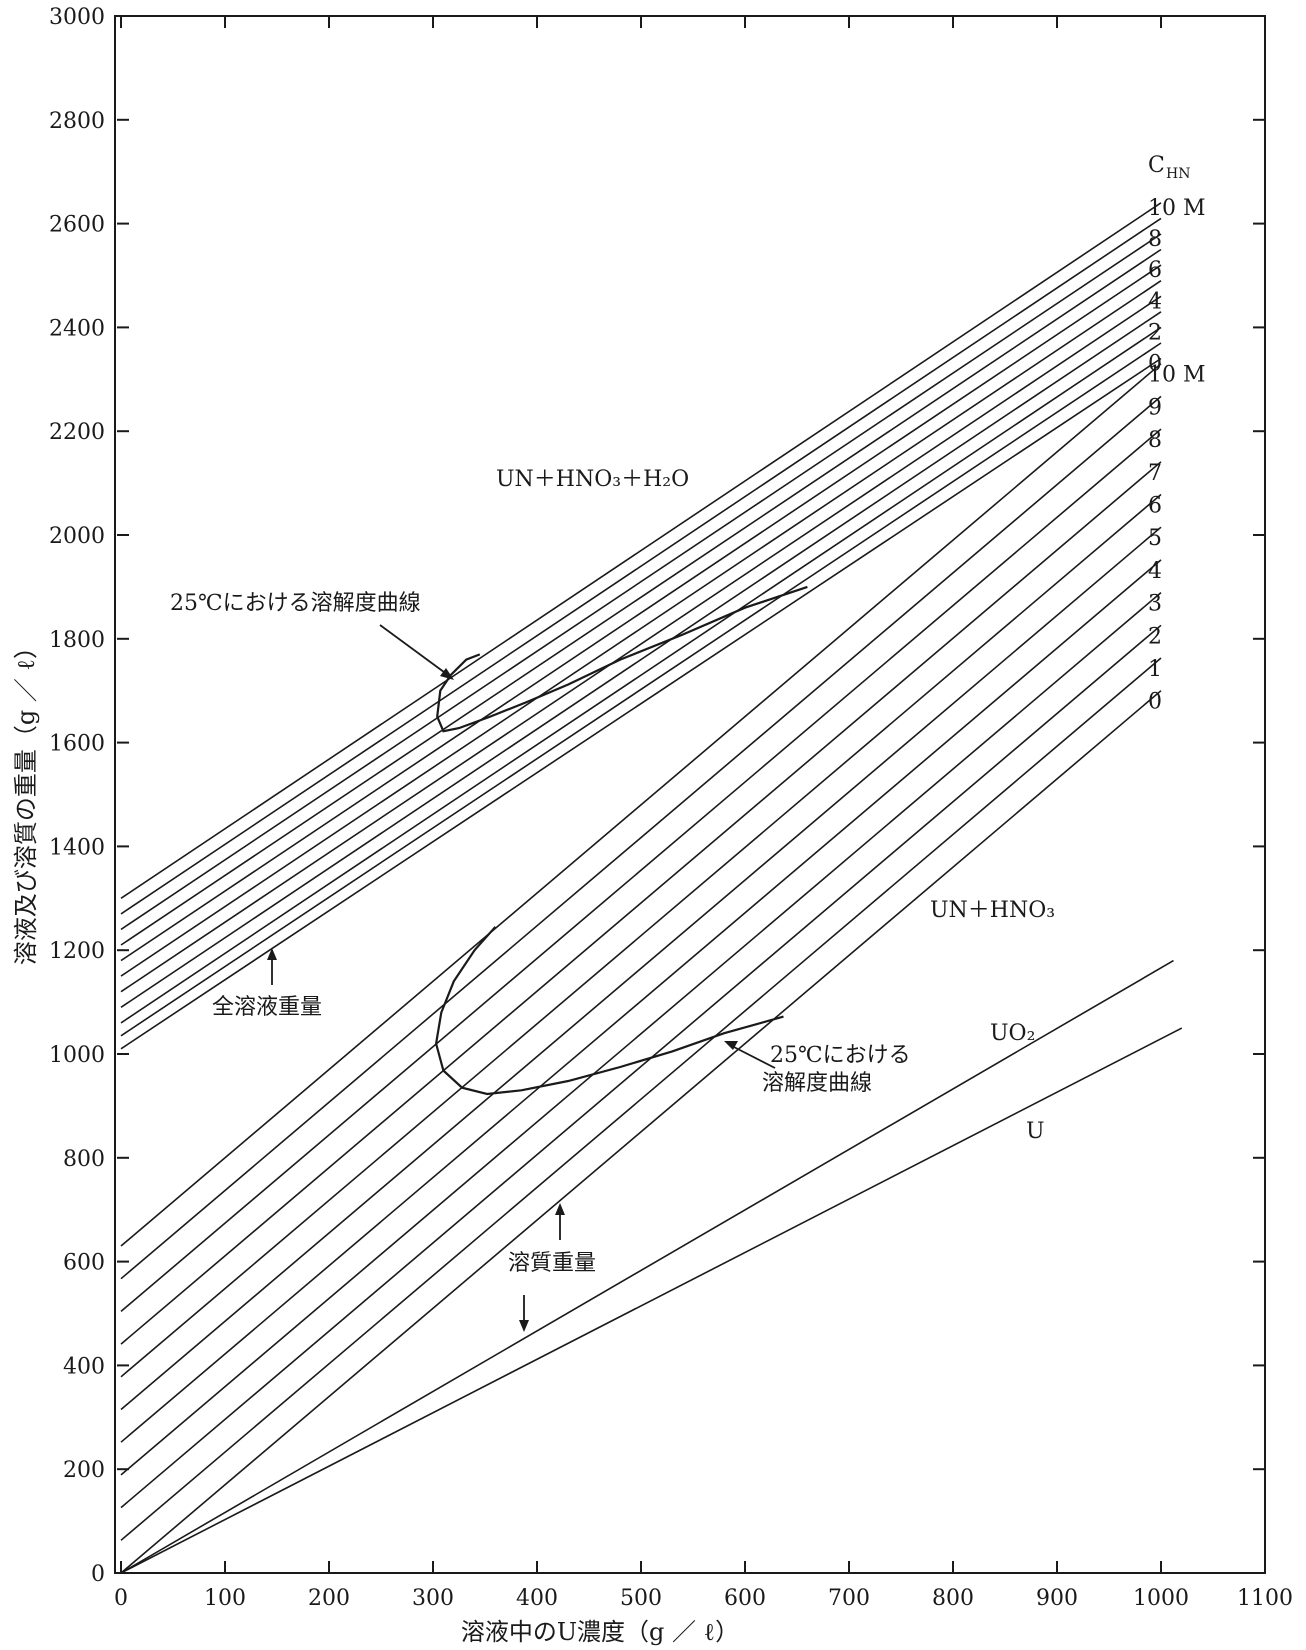 The image size is (1306, 1650). Describe the element at coordinates (1156, 165) in the screenshot. I see `legend-header-c: C` at that location.